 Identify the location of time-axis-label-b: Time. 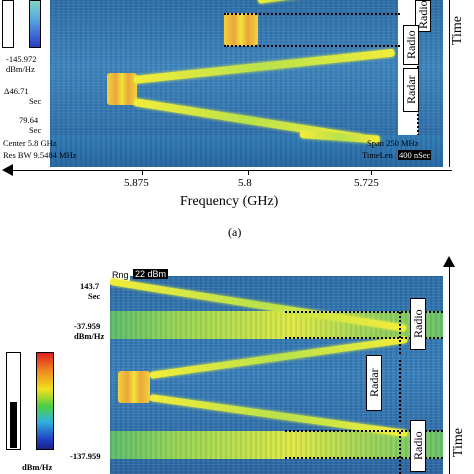
(458, 443).